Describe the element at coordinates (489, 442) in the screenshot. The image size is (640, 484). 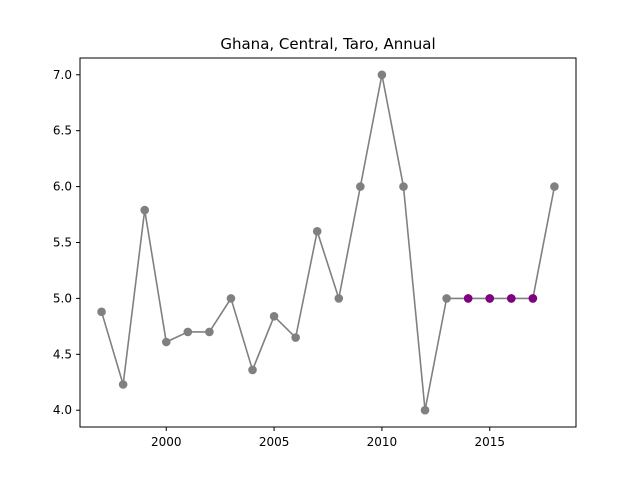
I see `x-tick-label: 2015` at that location.